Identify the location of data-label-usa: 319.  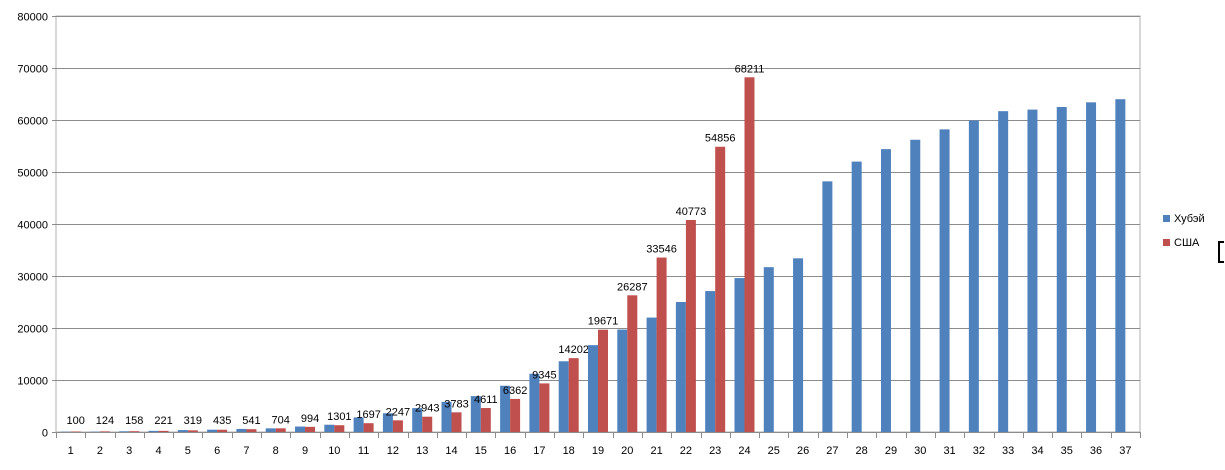
(193, 421).